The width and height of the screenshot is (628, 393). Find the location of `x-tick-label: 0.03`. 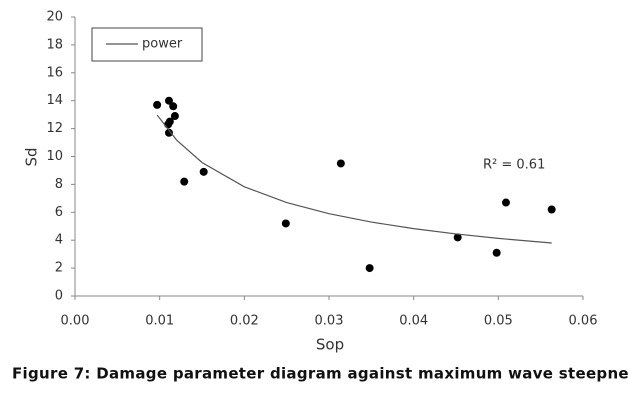

x-tick-label: 0.03 is located at coordinates (329, 321).